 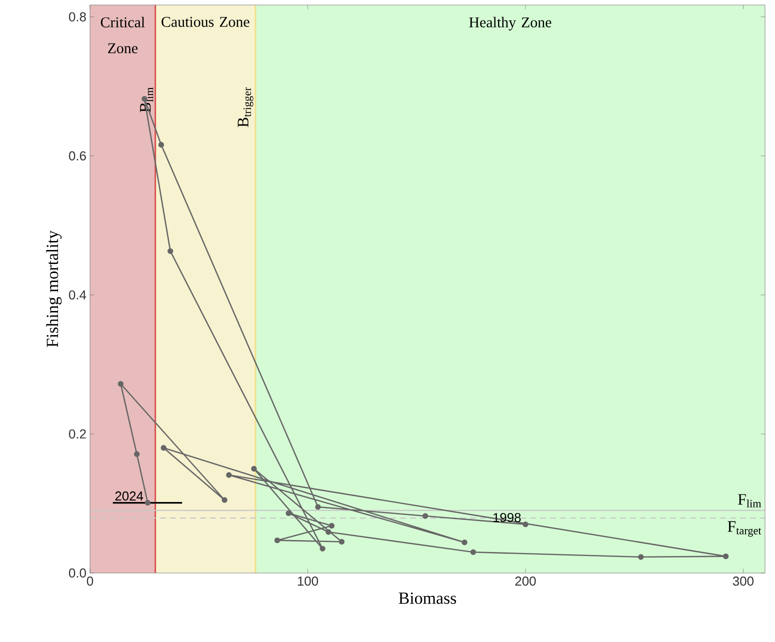 I want to click on annotation: 2024, so click(x=129, y=496).